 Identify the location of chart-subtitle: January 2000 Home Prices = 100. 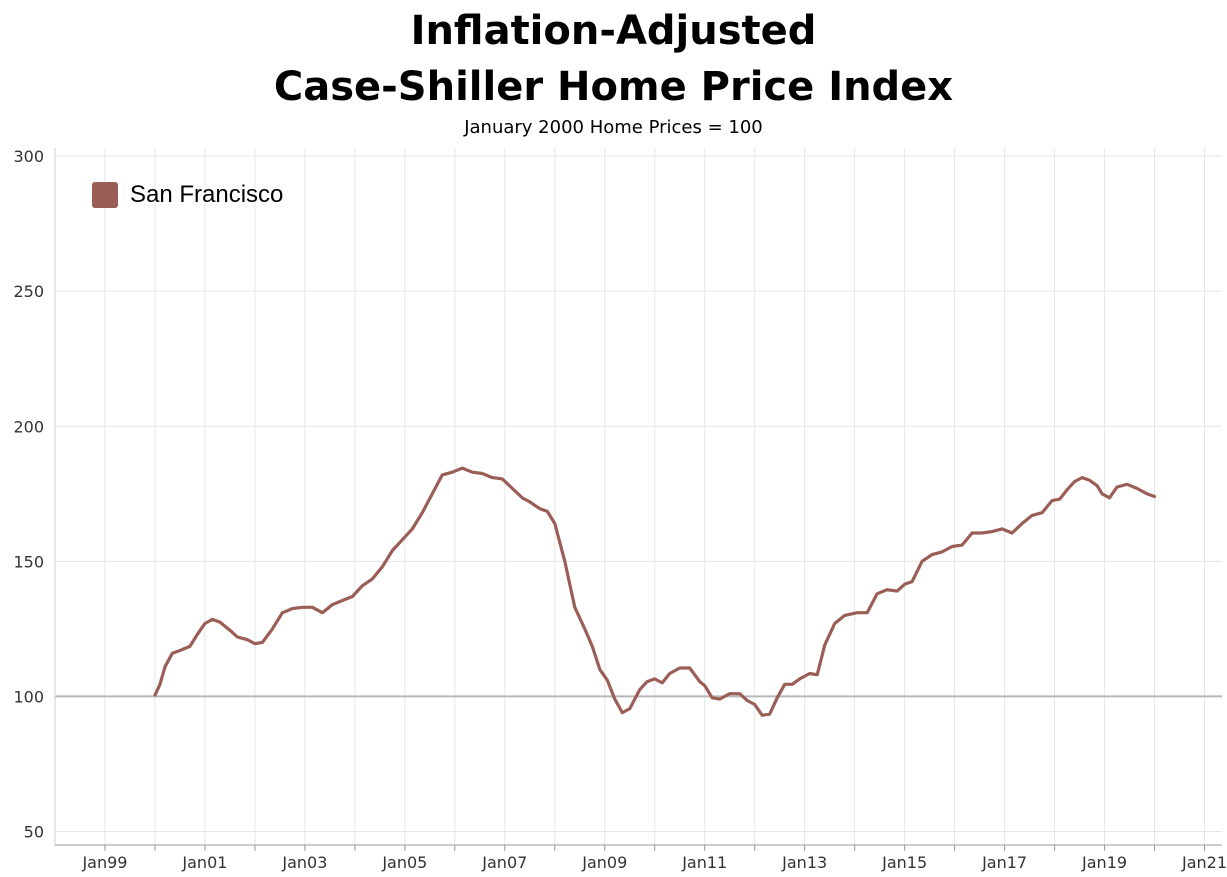
(613, 127).